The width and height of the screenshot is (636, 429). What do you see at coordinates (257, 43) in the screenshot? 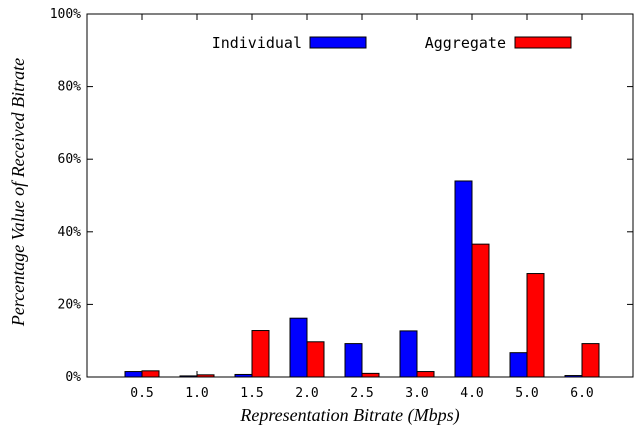
I see `legend-label-individual: Individual` at bounding box center [257, 43].